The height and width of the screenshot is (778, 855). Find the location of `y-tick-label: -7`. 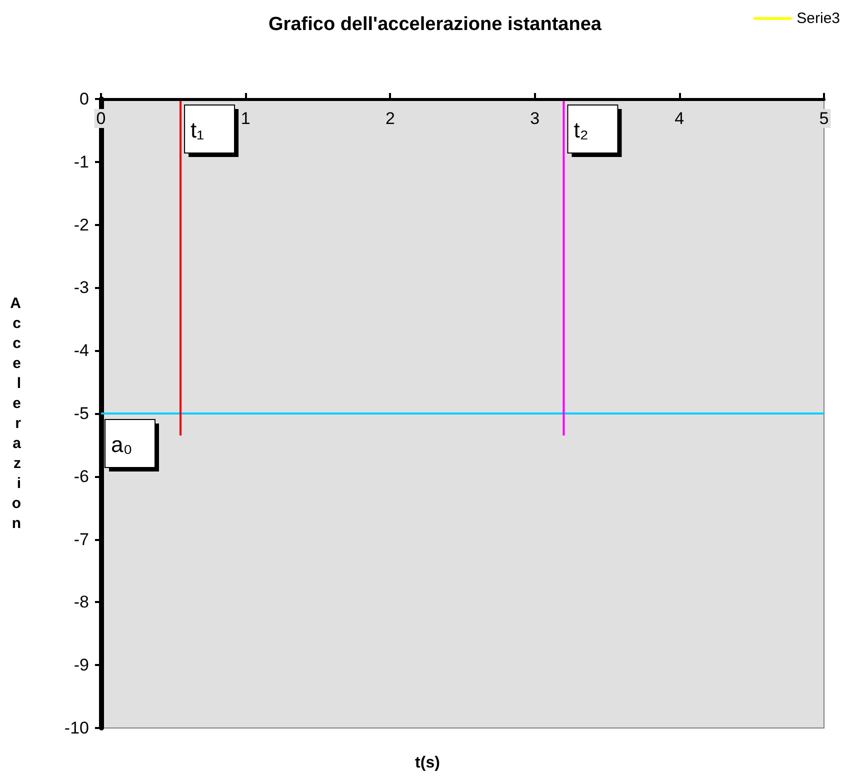

y-tick-label: -7 is located at coordinates (81, 539).